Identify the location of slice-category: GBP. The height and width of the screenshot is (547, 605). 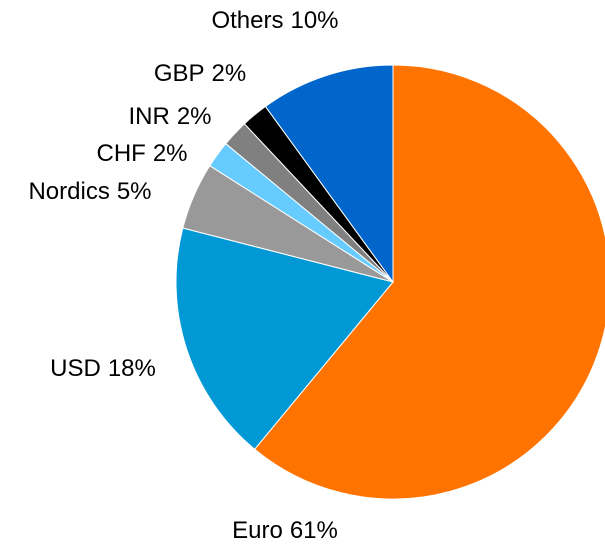
(179, 73).